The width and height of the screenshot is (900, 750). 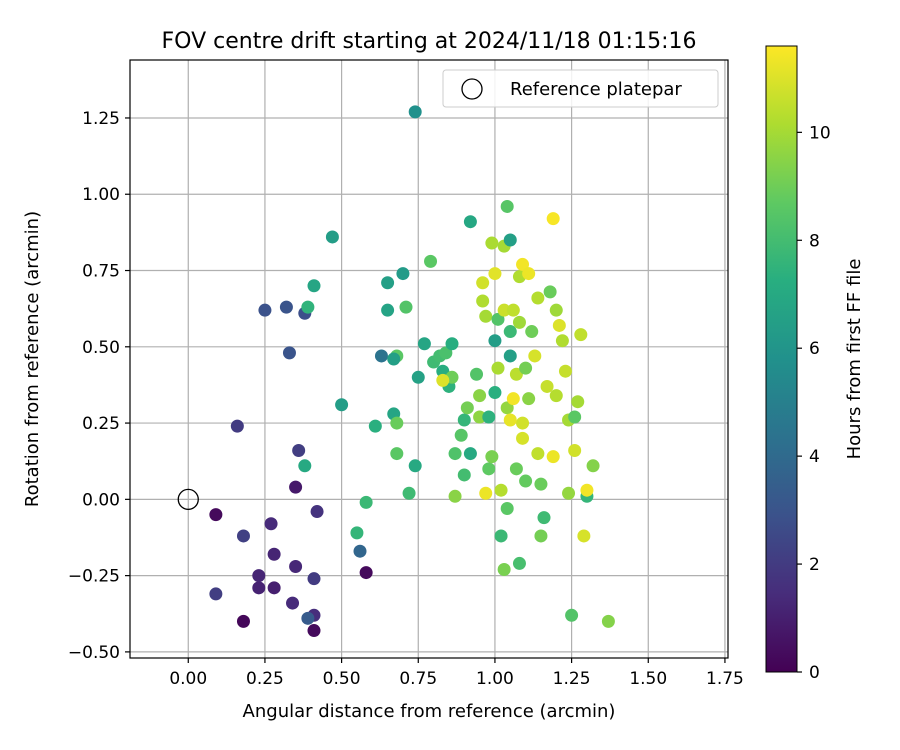 I want to click on x-tick-label: 0.75, so click(x=418, y=679).